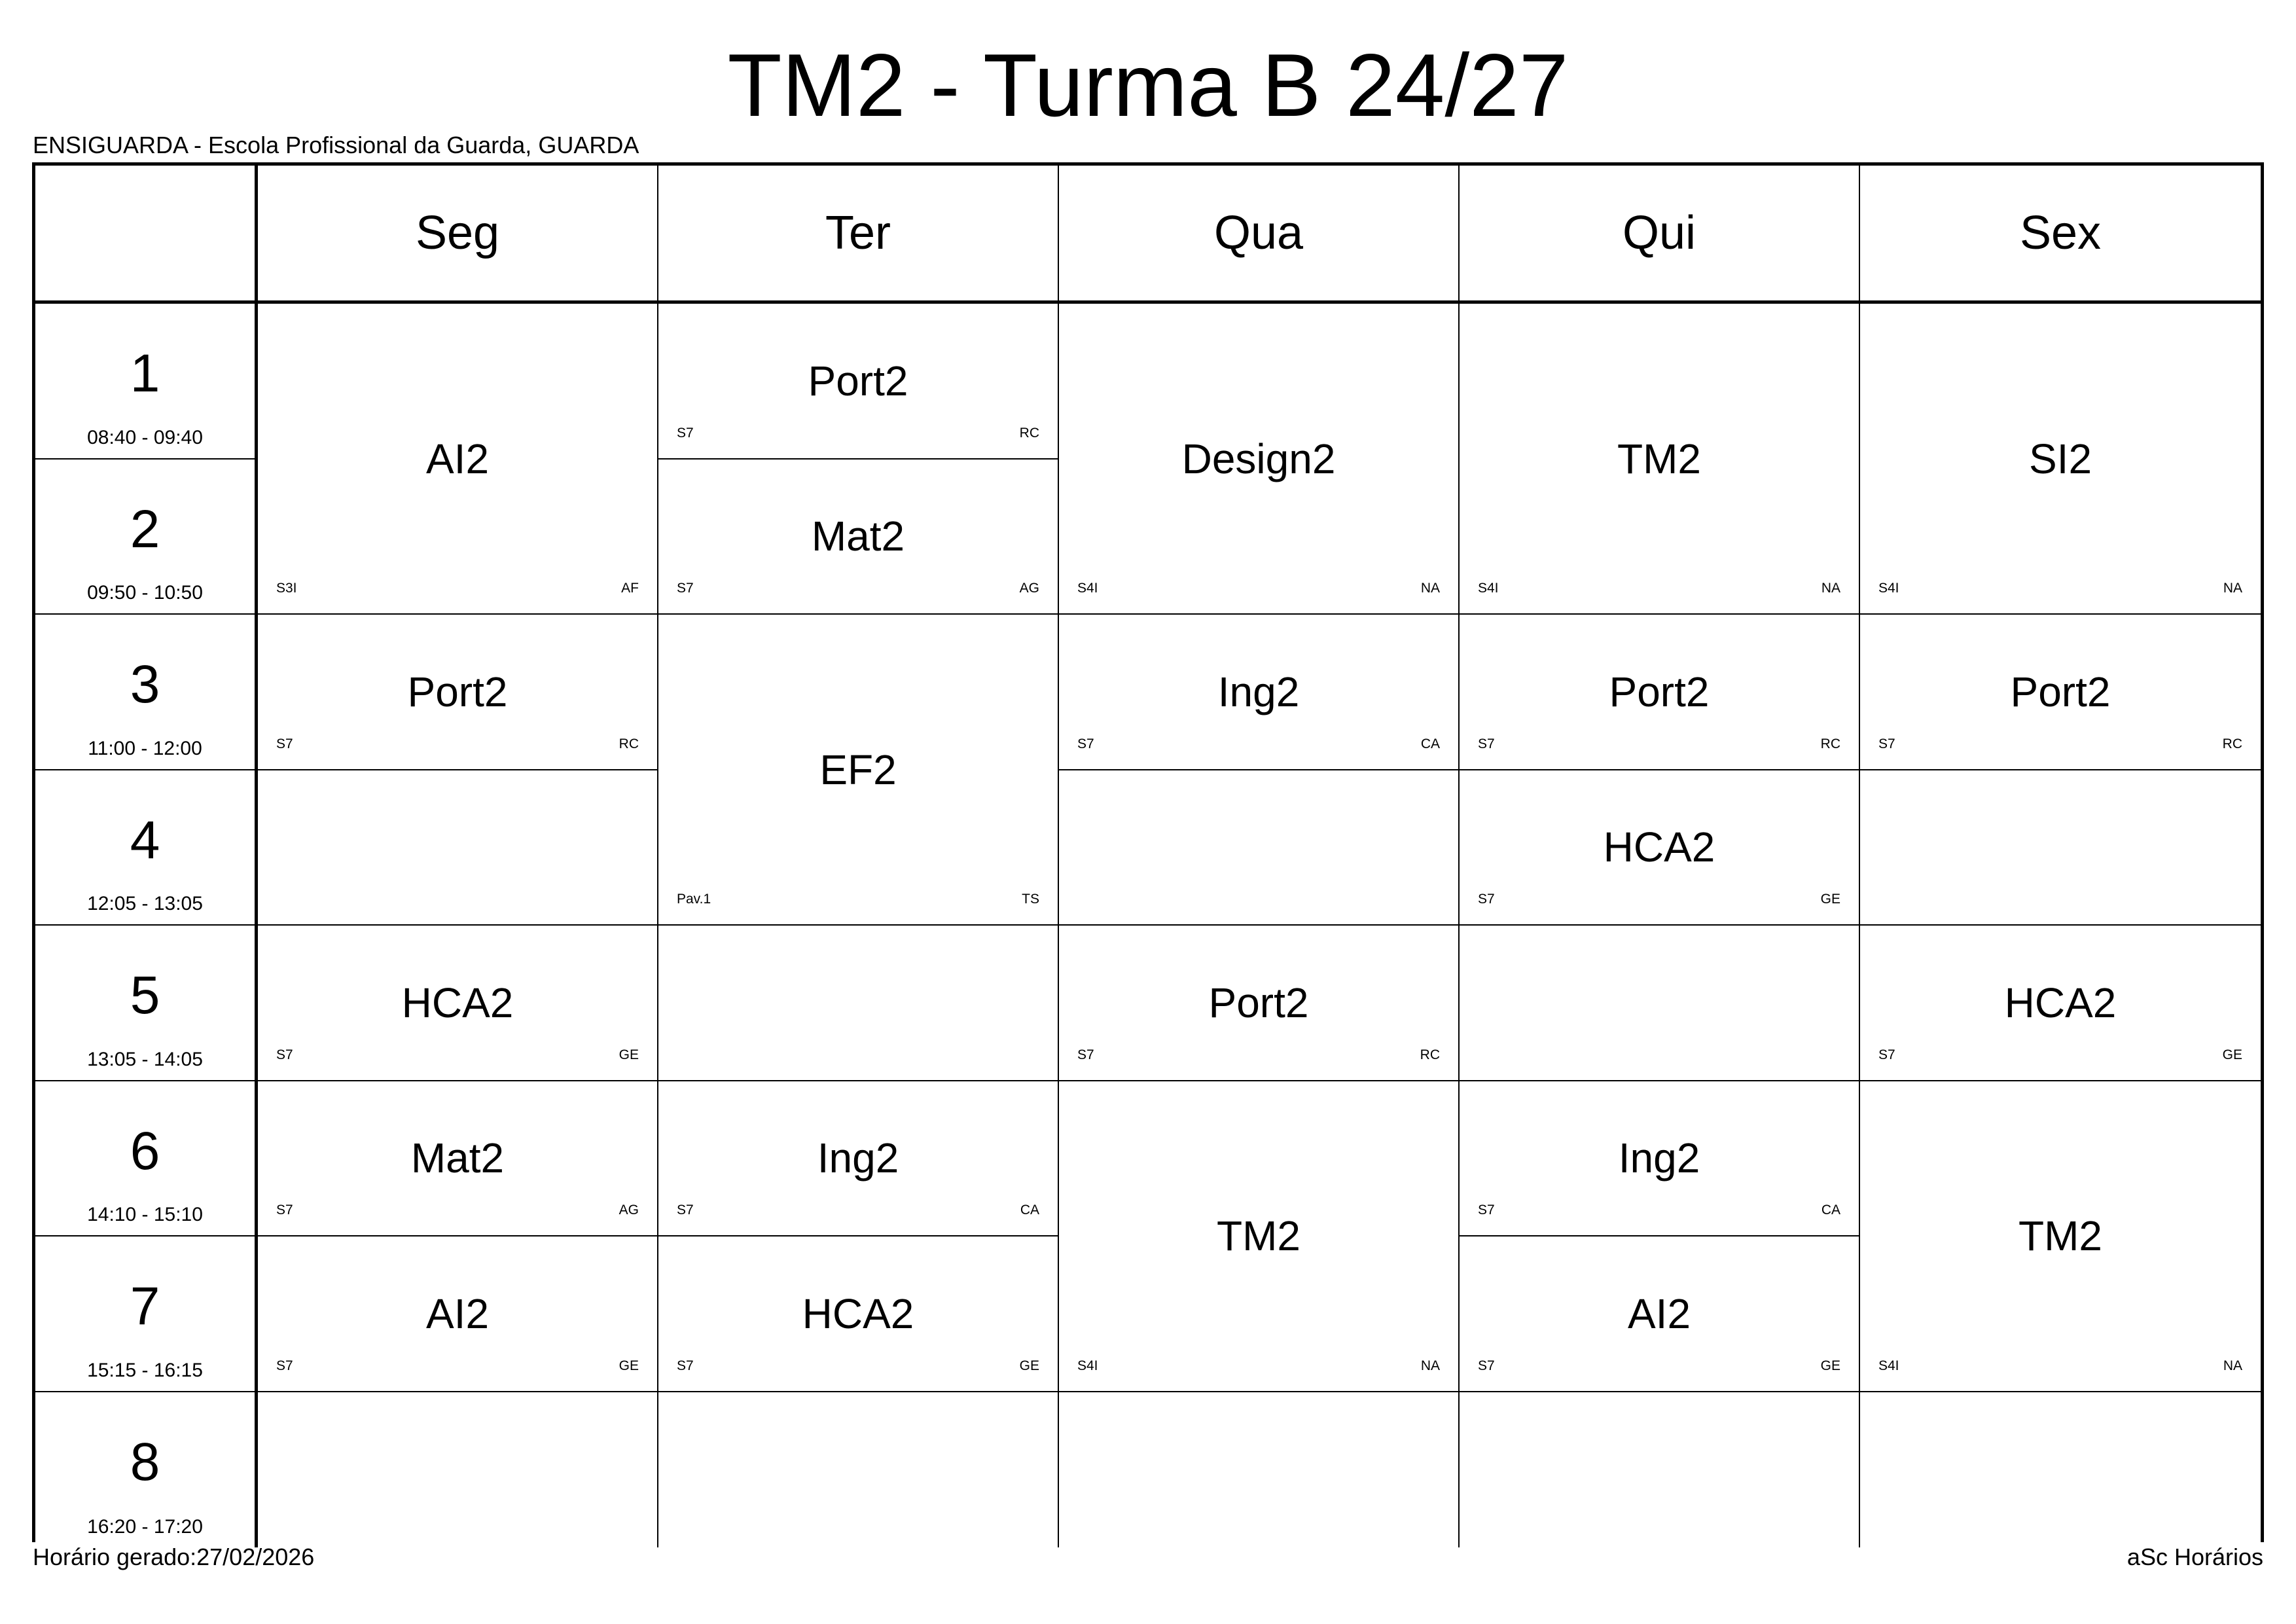  What do you see at coordinates (145, 1462) in the screenshot?
I see `period-number: 8` at bounding box center [145, 1462].